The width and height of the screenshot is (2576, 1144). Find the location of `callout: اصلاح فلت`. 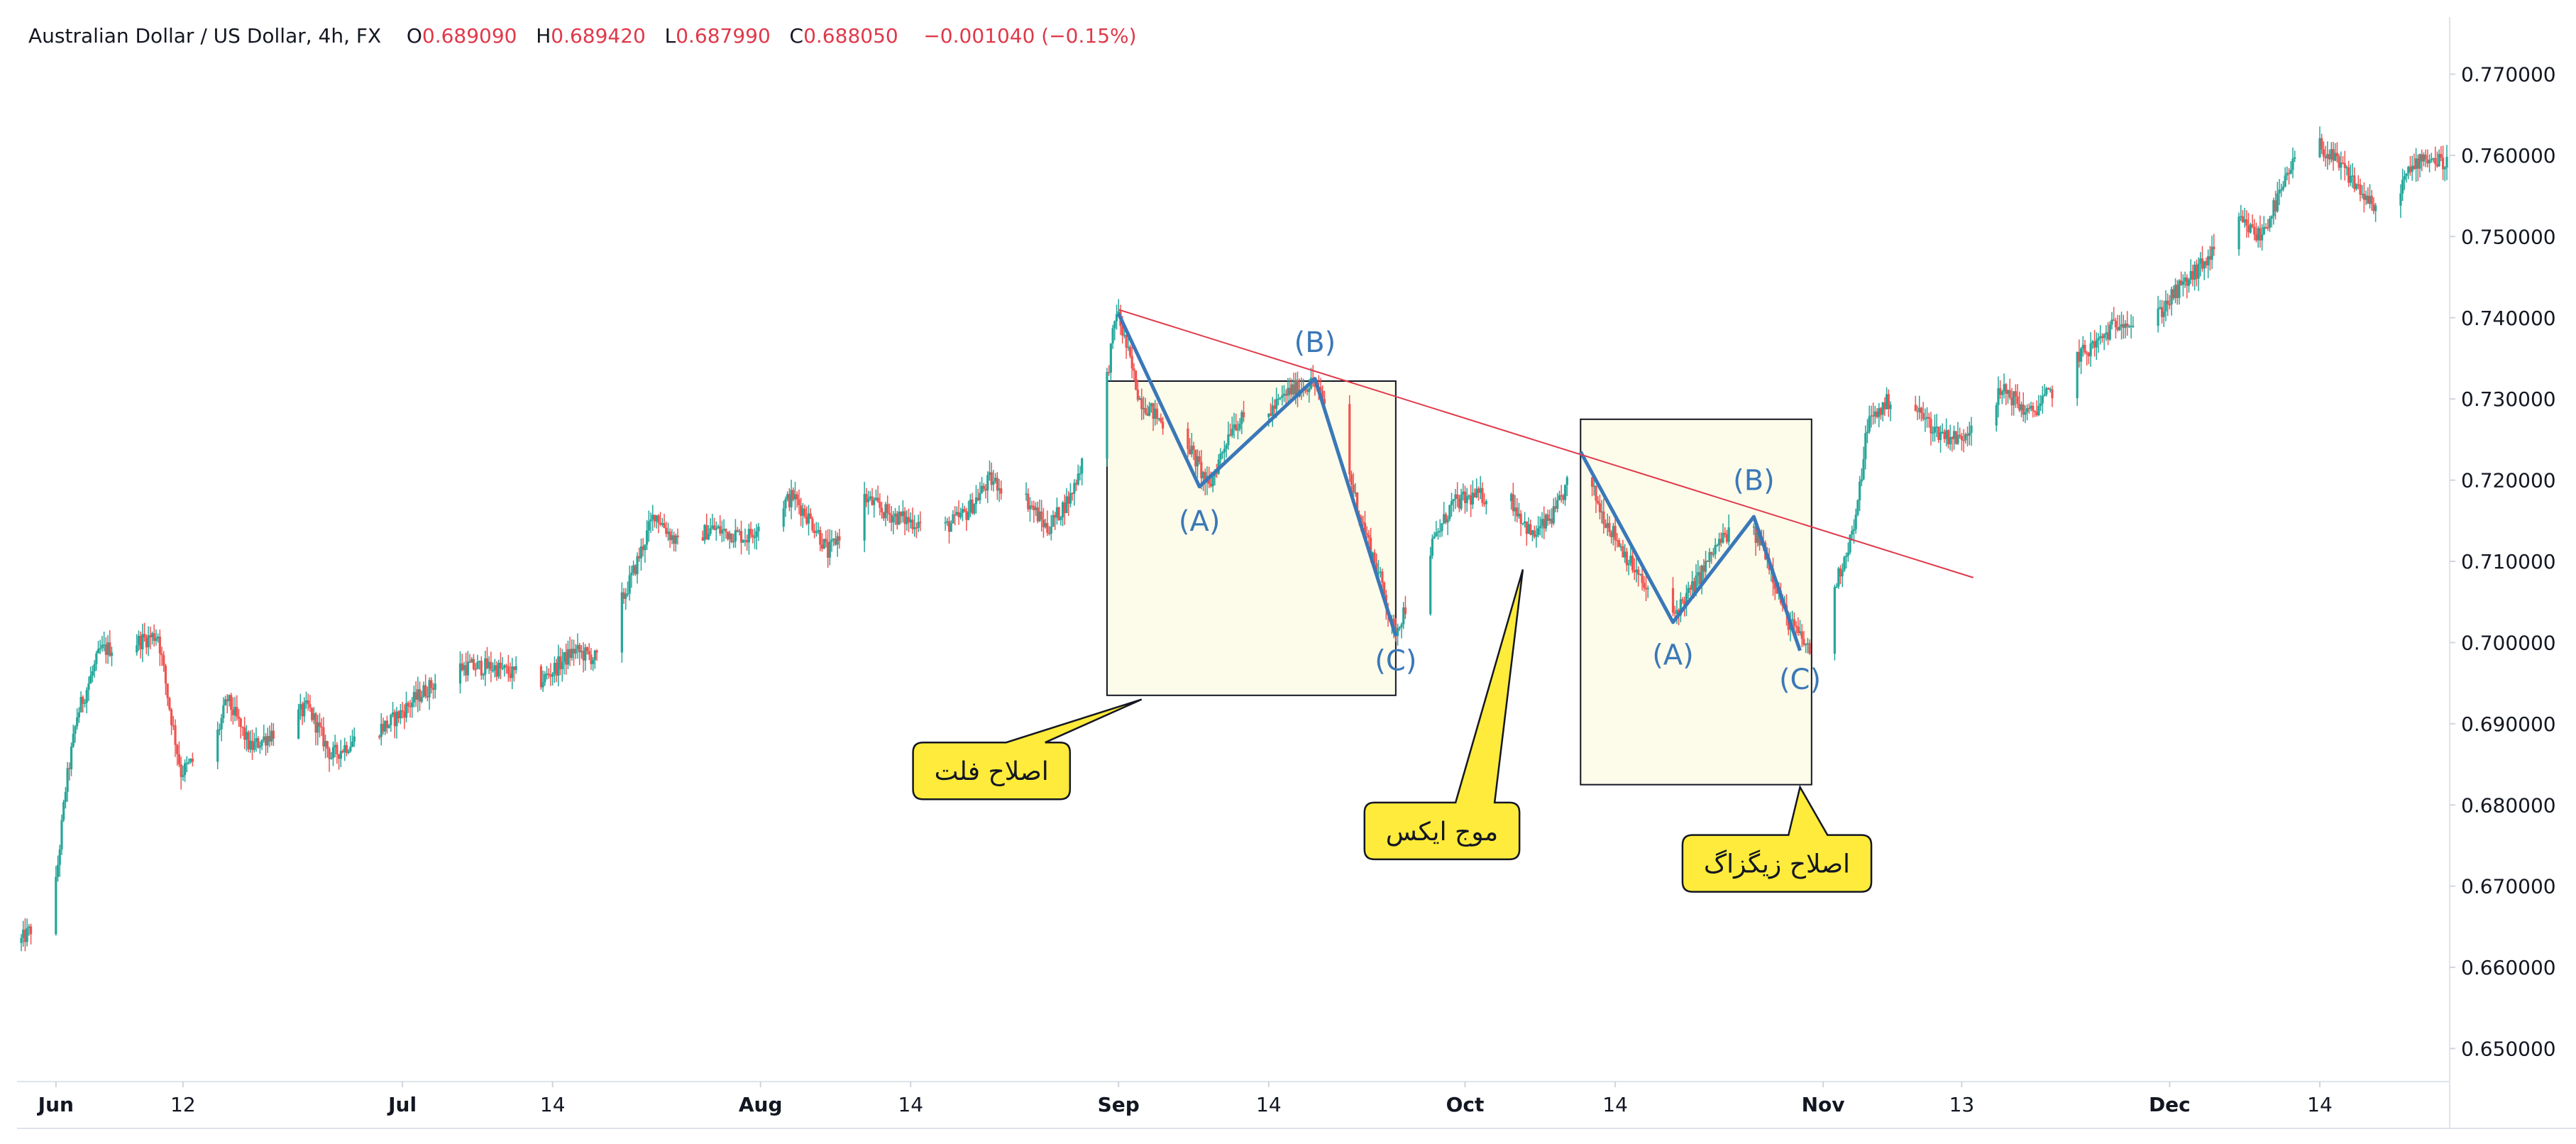

callout: اصلاح فلت is located at coordinates (1027, 750).